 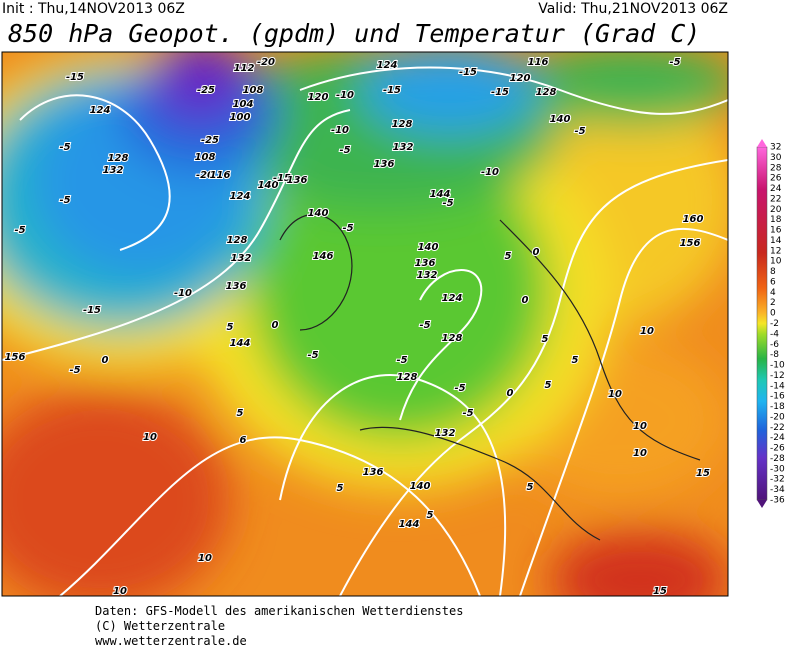 What do you see at coordinates (243, 440) in the screenshot?
I see `contour-label: 6` at bounding box center [243, 440].